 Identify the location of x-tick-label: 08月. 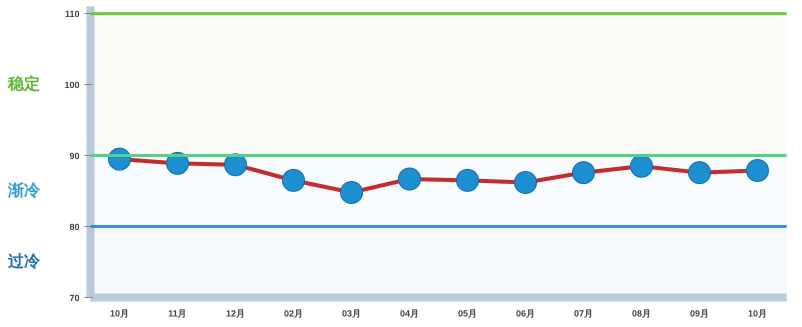
(642, 313).